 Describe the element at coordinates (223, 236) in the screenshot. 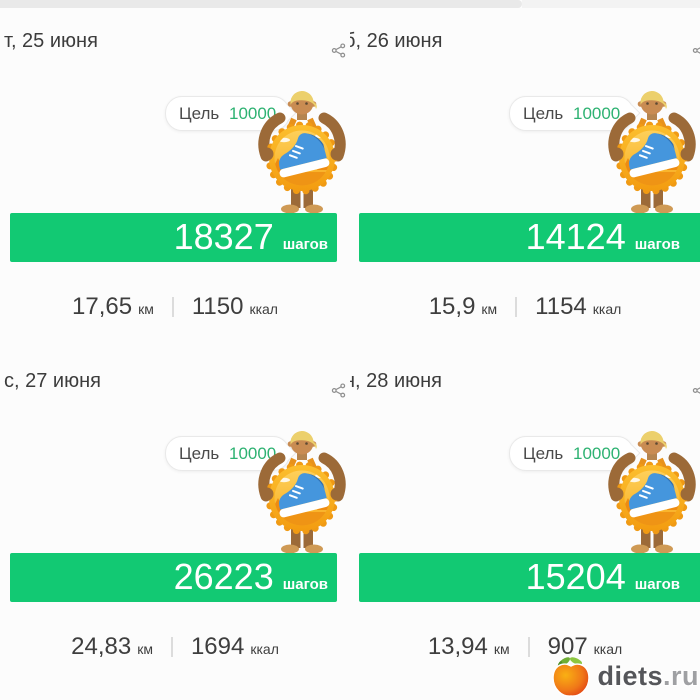

I see `steps-count: 18327` at that location.